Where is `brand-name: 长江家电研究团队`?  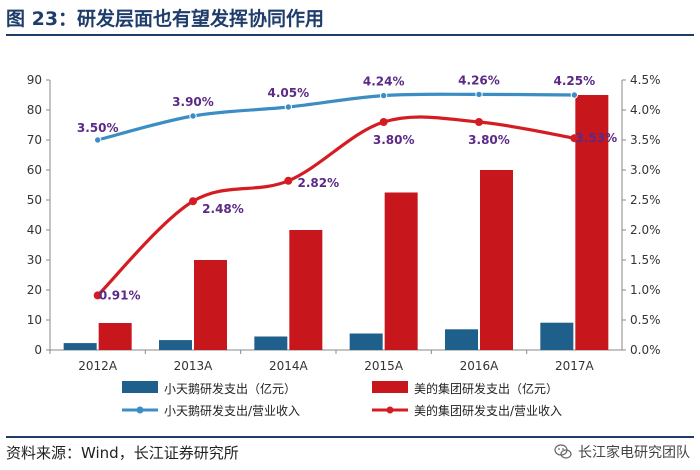 brand-name: 长江家电研究团队 is located at coordinates (634, 453).